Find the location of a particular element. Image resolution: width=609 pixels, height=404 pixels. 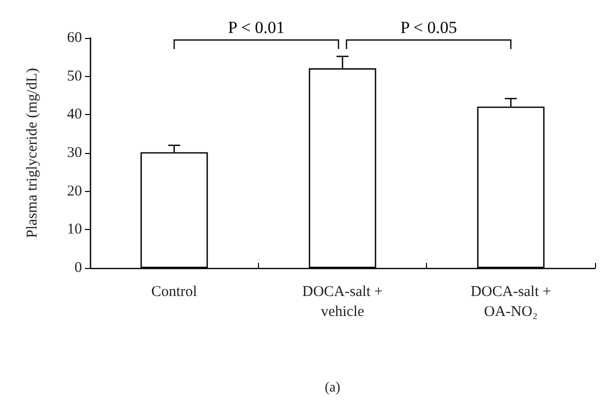

x-tick-label: Control is located at coordinates (174, 292).